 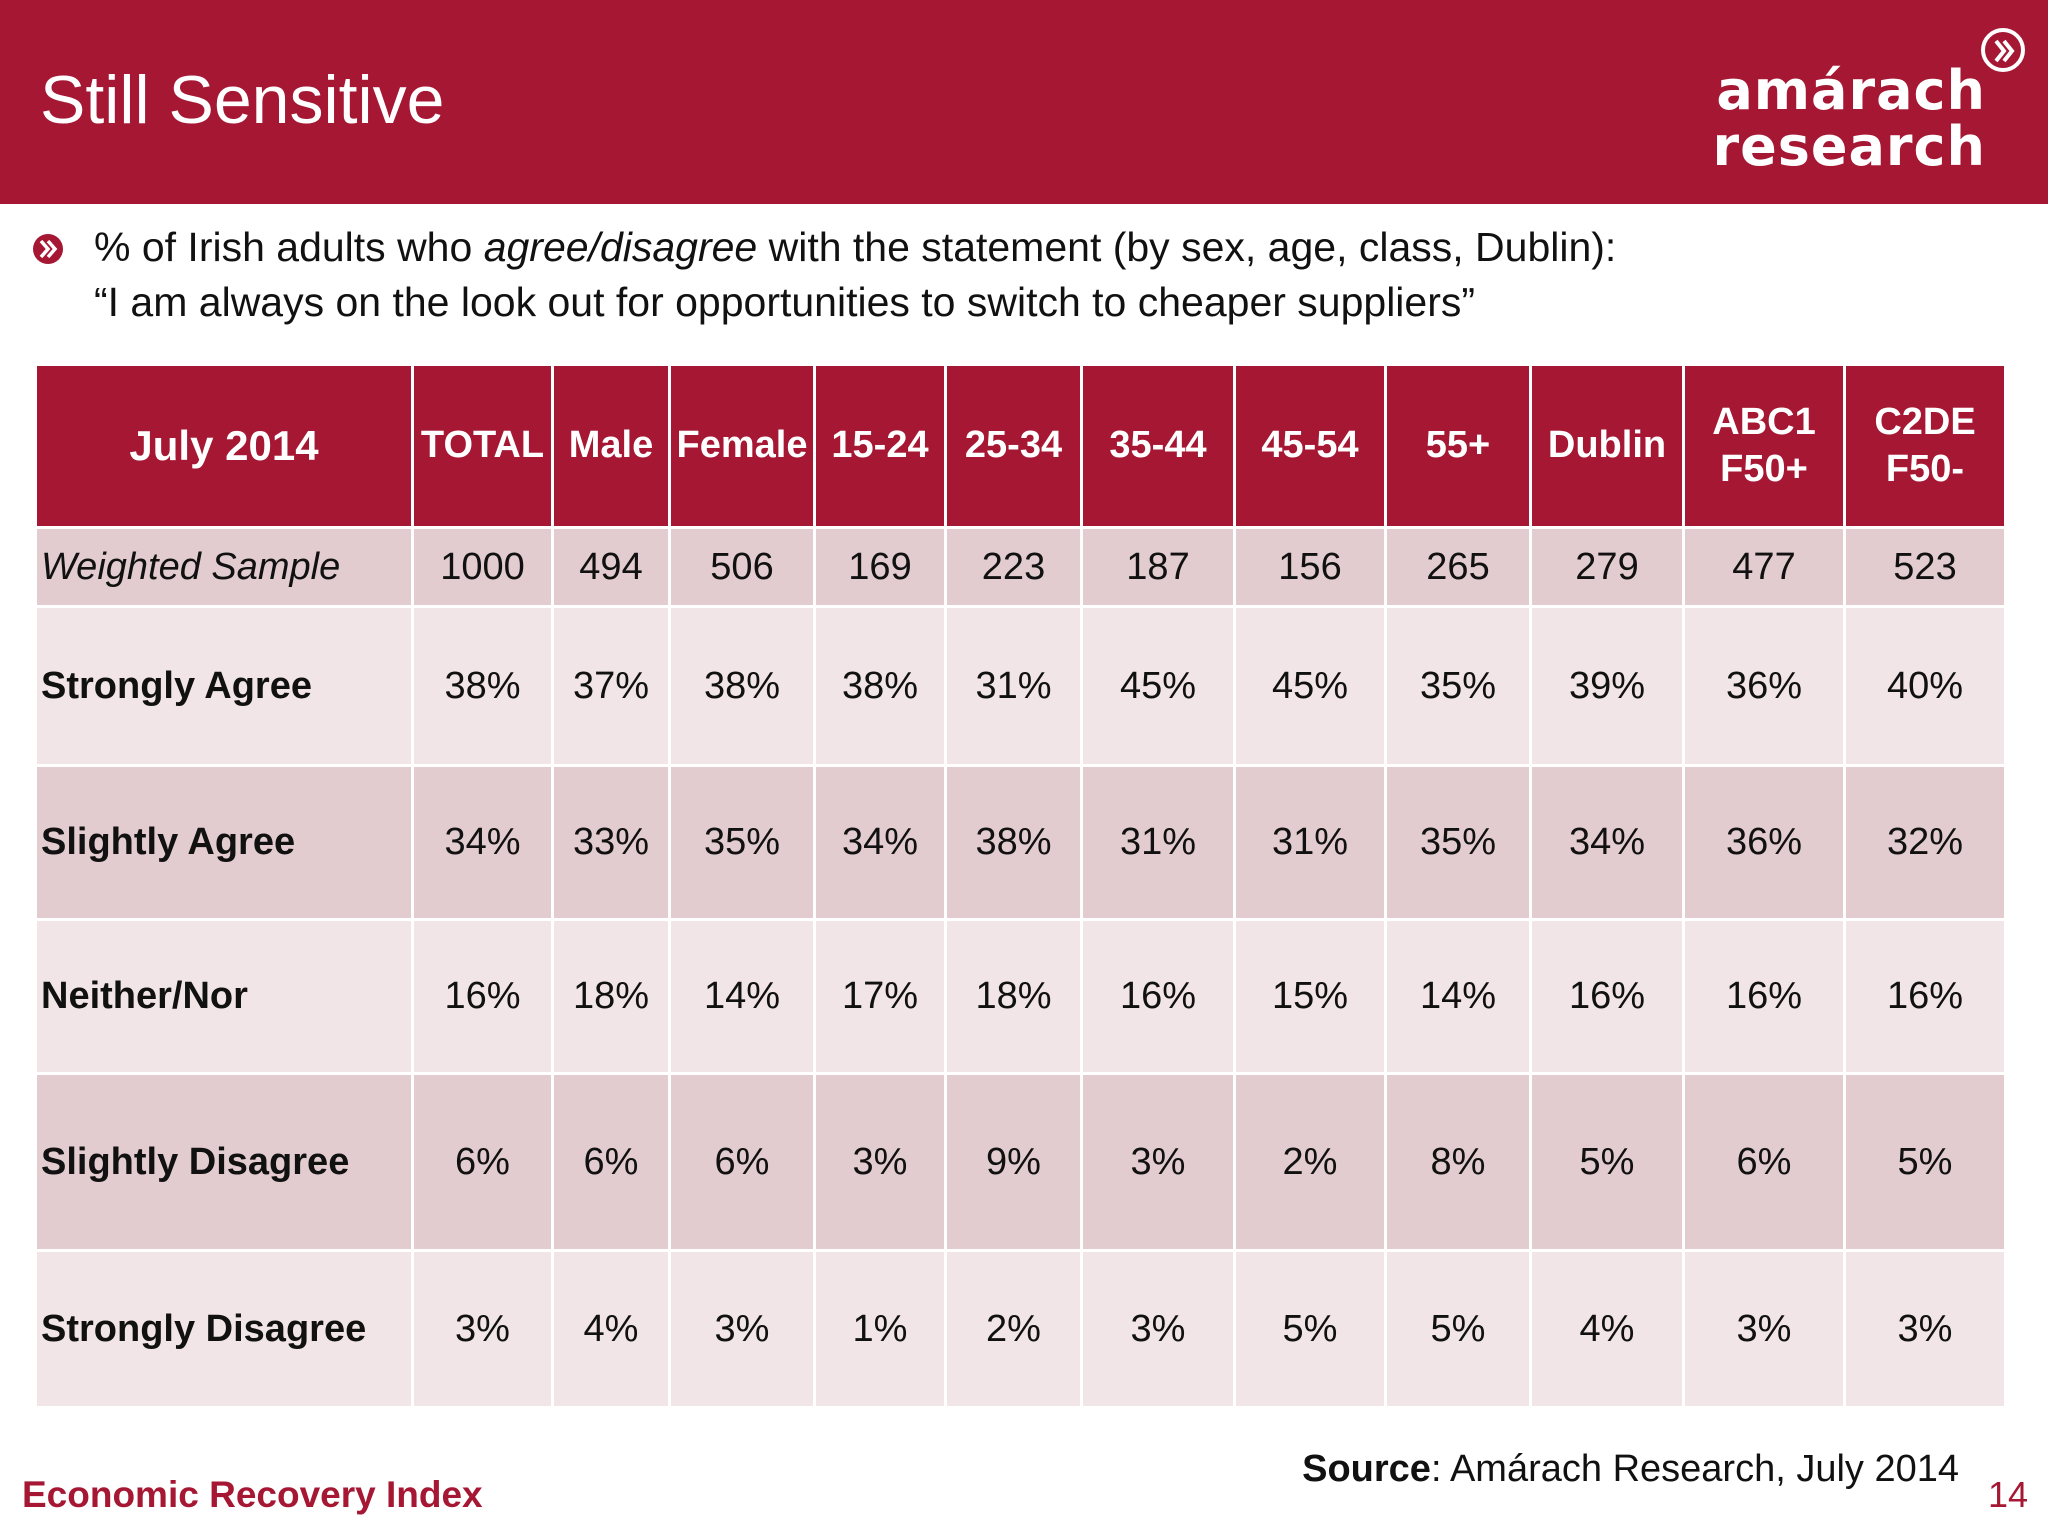 I want to click on table-row: Strongly Disagree 3% 4% 3% 1% 2% 3% 5% 5% 4% 3% 3%, so click(x=1020, y=1329).